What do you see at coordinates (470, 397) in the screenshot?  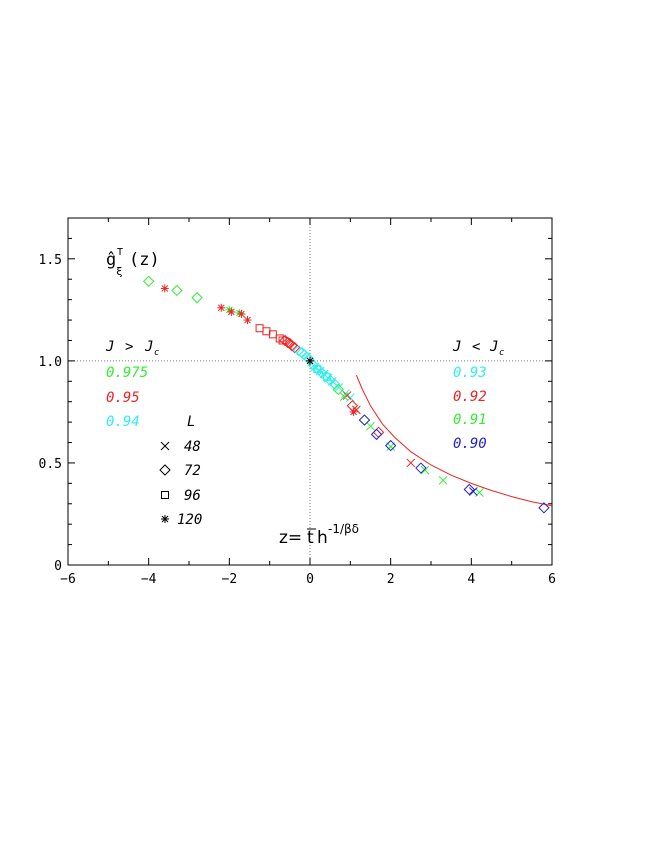 I see `legend-right-1: 0.92` at bounding box center [470, 397].